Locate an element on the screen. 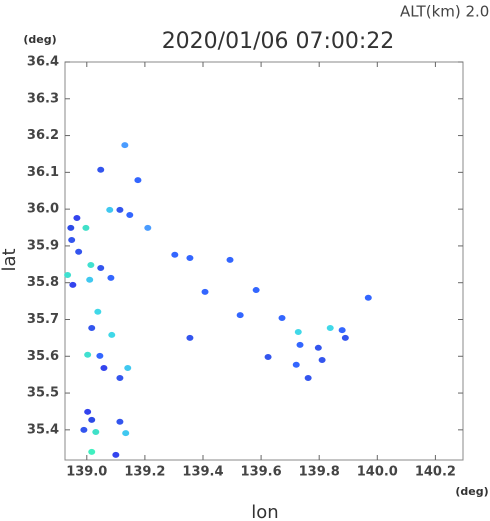 Image resolution: width=490 pixels, height=521 pixels. y-tick-label: 36.2 is located at coordinates (43, 135).